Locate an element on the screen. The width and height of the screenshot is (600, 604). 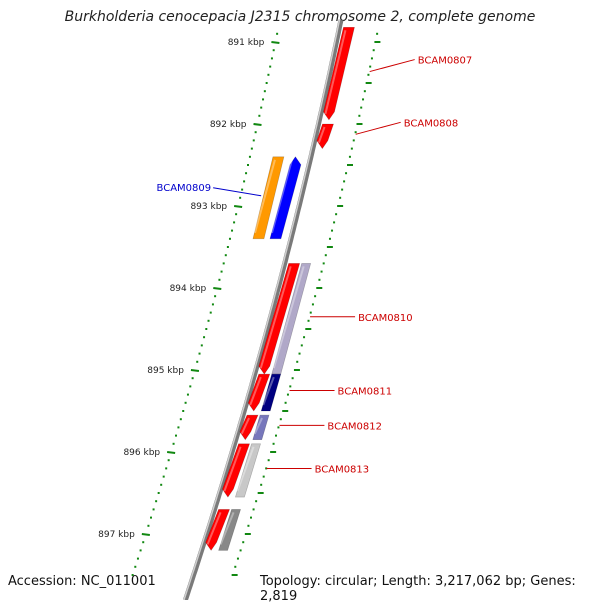
gene-label: BCAM0810 is located at coordinates (385, 318).